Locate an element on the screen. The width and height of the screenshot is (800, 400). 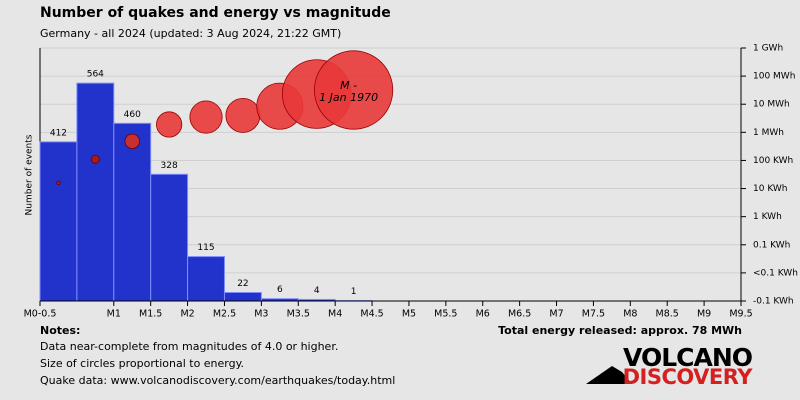
value-label: 328 is located at coordinates (169, 166).